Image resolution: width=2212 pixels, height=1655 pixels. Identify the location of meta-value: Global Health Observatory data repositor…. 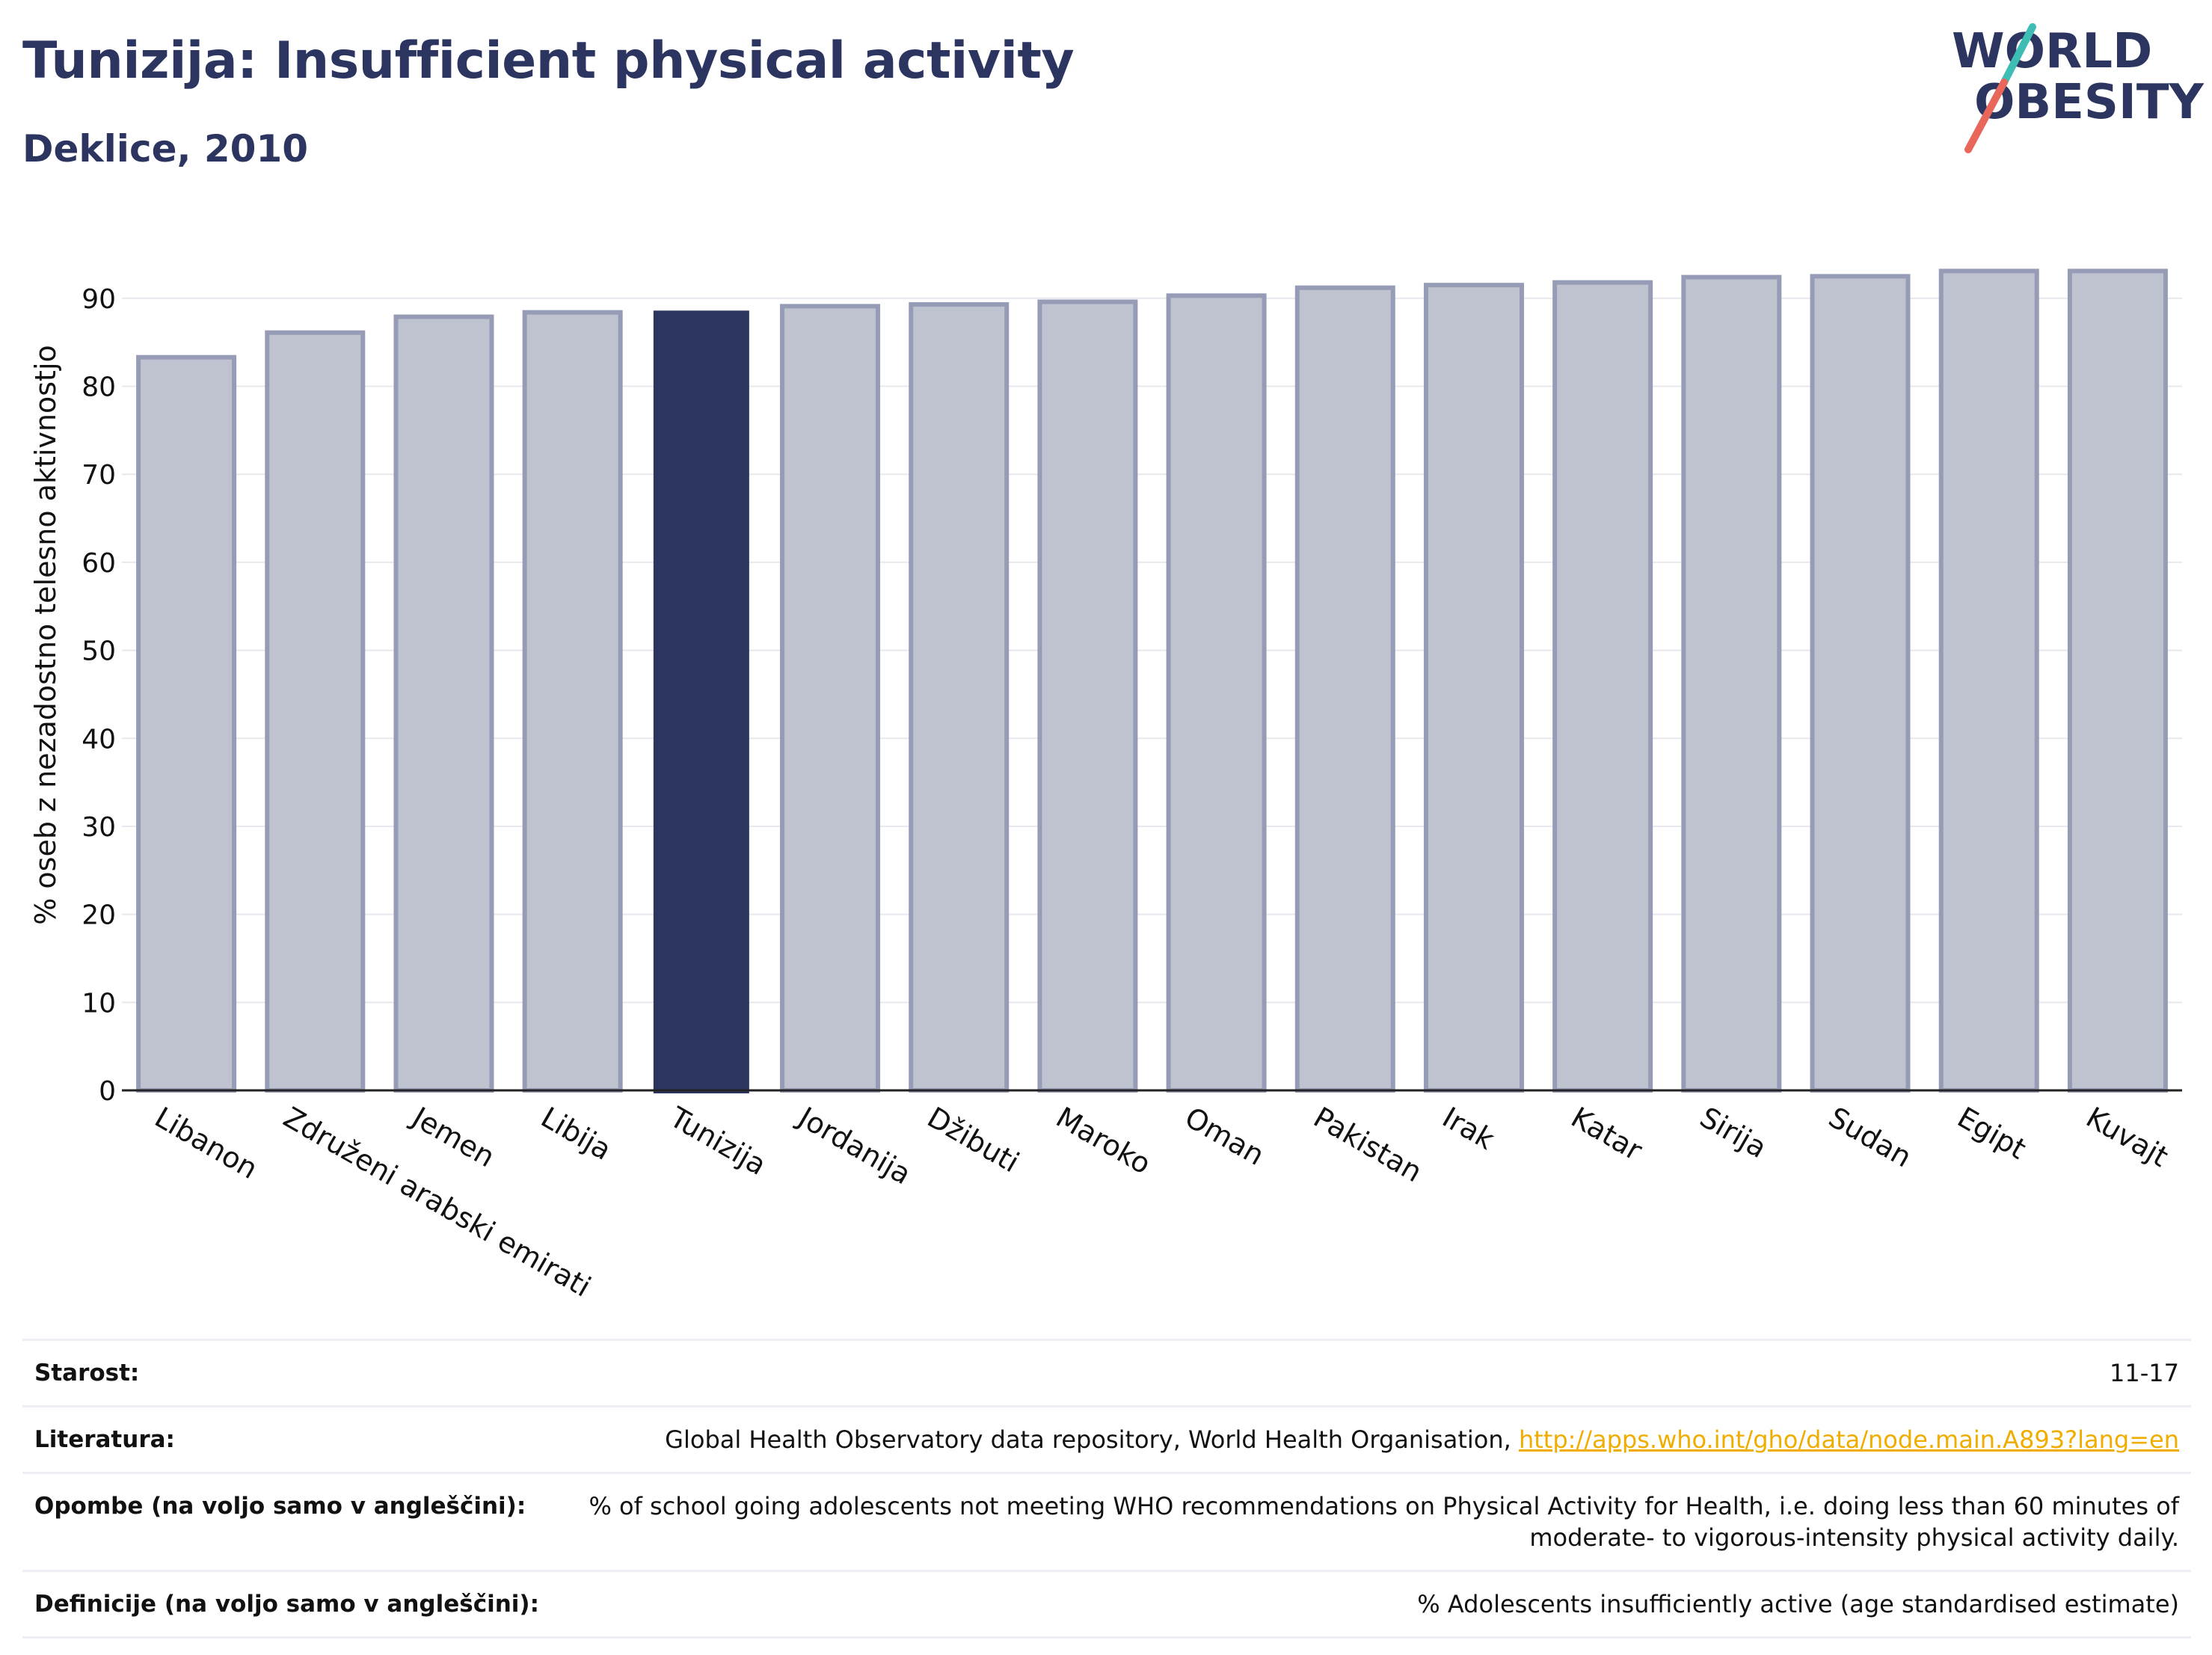
(1422, 1439).